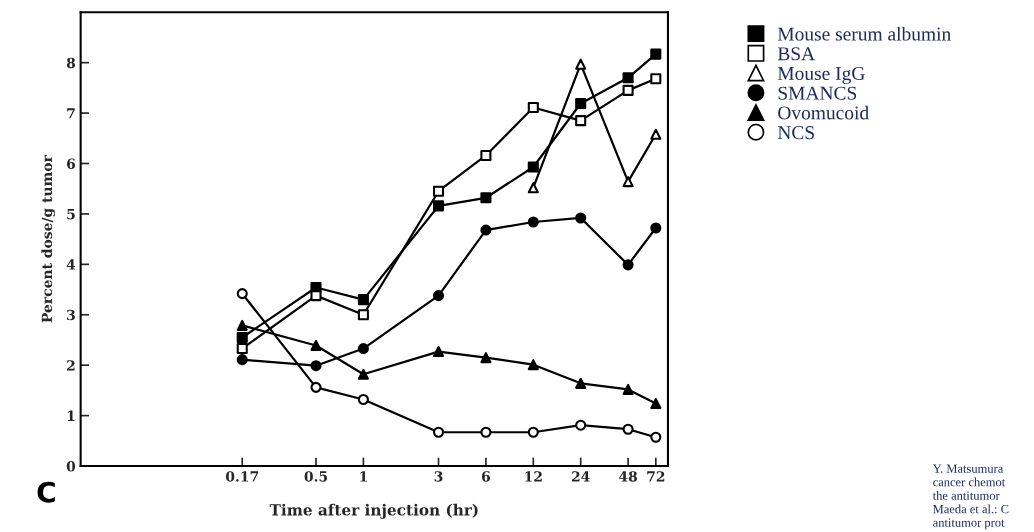  What do you see at coordinates (580, 476) in the screenshot?
I see `x-tick-label: 24` at bounding box center [580, 476].